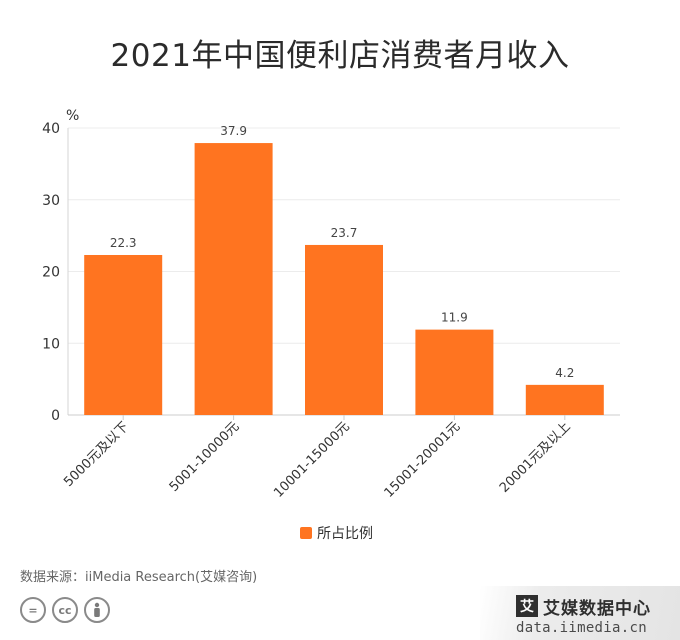  Describe the element at coordinates (345, 534) in the screenshot. I see `legend-label: 所占比例` at that location.